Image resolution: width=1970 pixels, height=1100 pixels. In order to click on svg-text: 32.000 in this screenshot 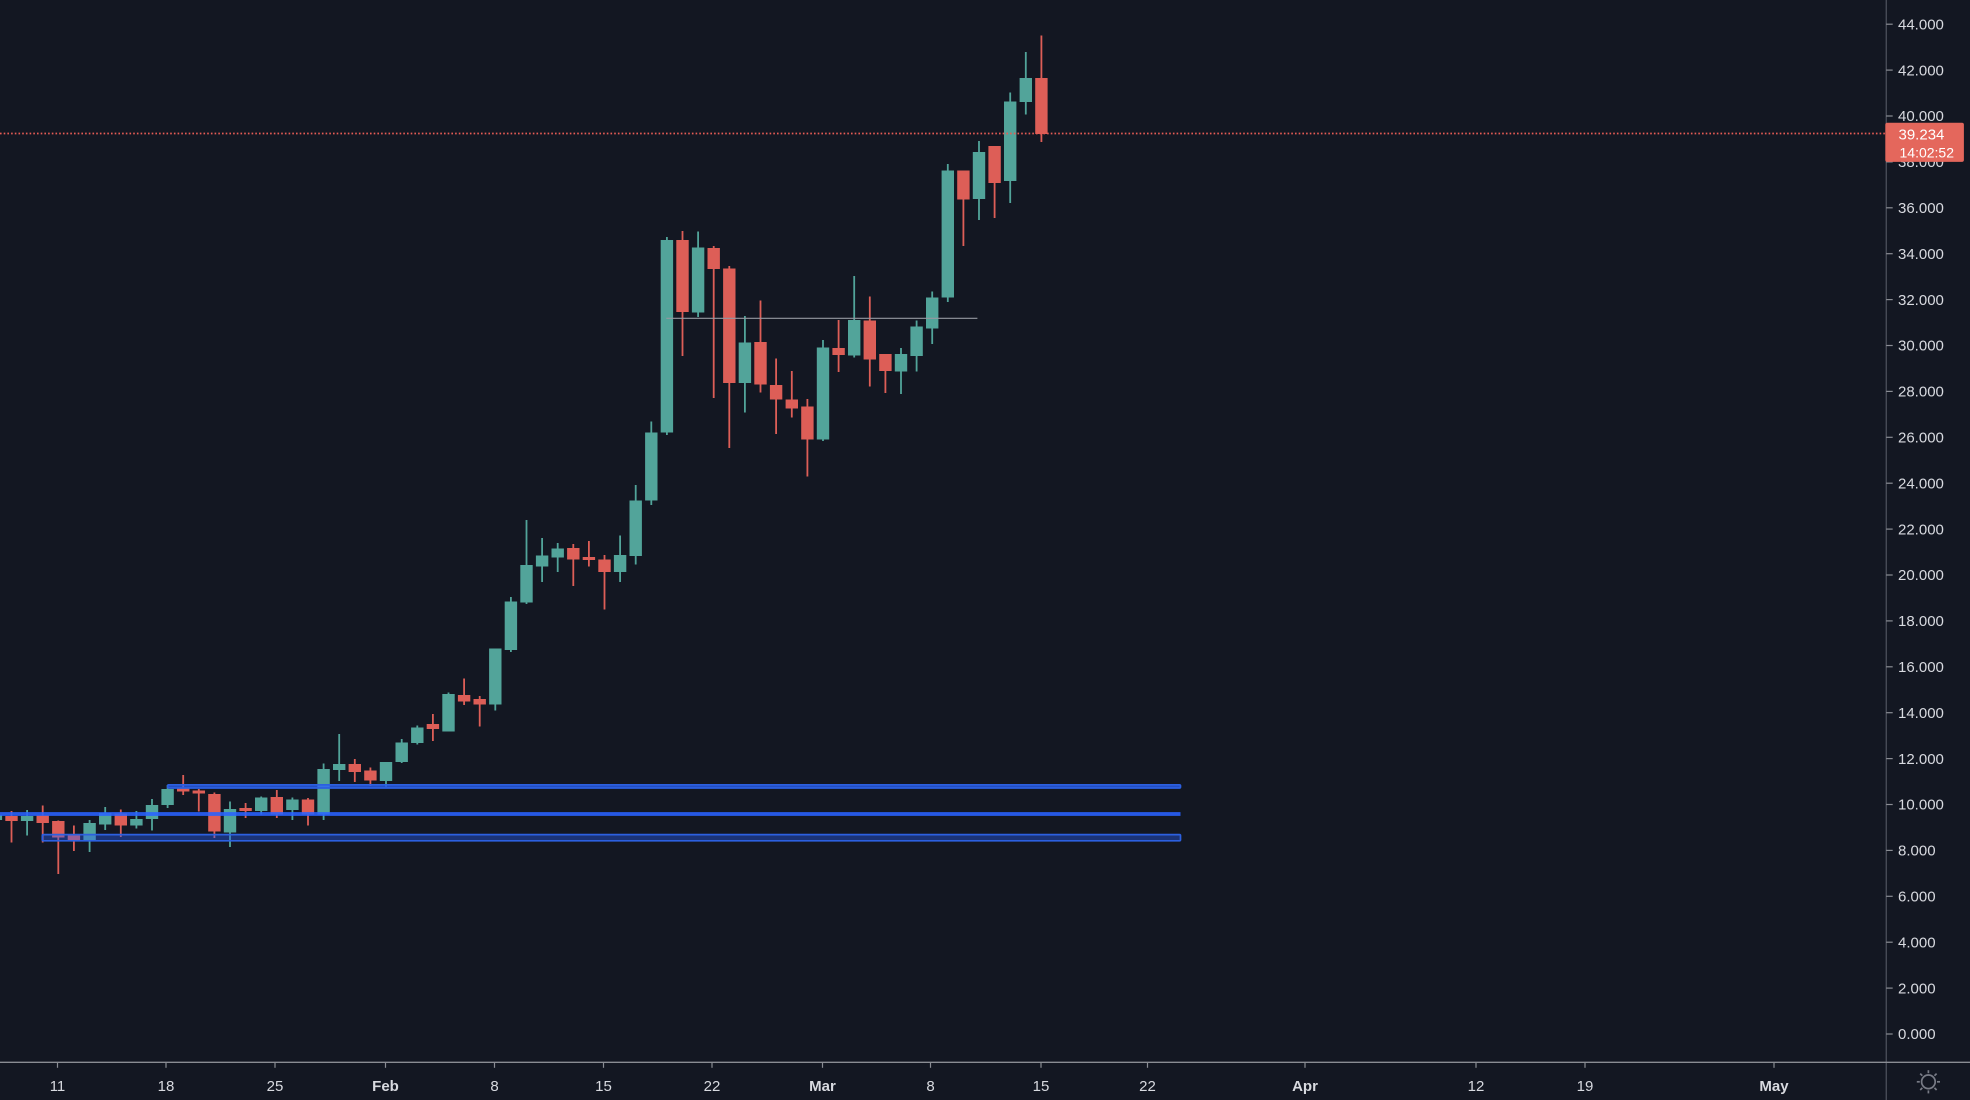, I will do `click(1921, 300)`.